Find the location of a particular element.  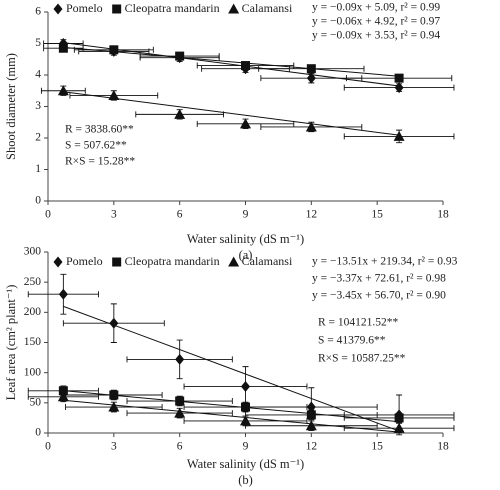

y-tick-label: 300 is located at coordinates (33, 252).